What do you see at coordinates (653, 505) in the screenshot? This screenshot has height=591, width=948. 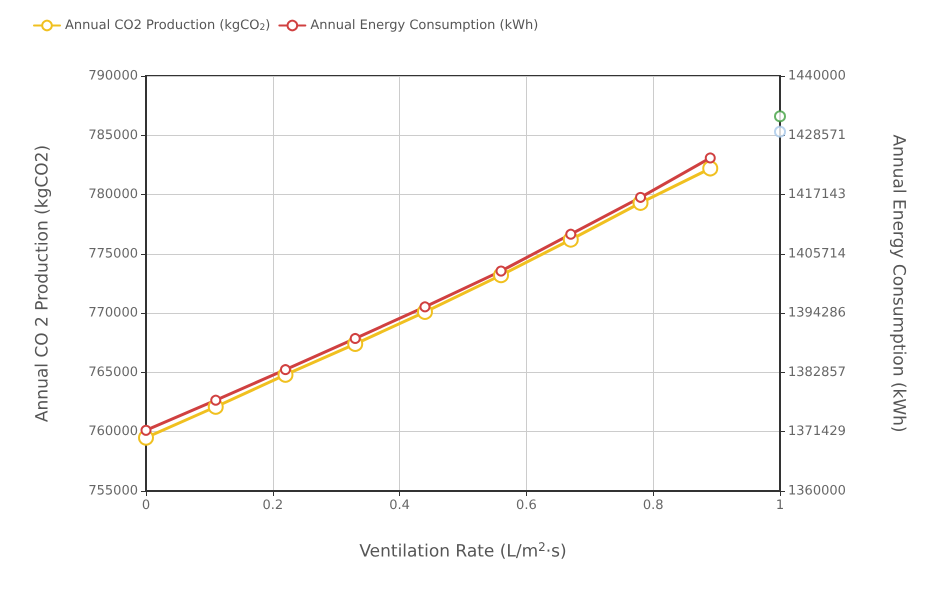 I see `x-tick-label: 0.8` at bounding box center [653, 505].